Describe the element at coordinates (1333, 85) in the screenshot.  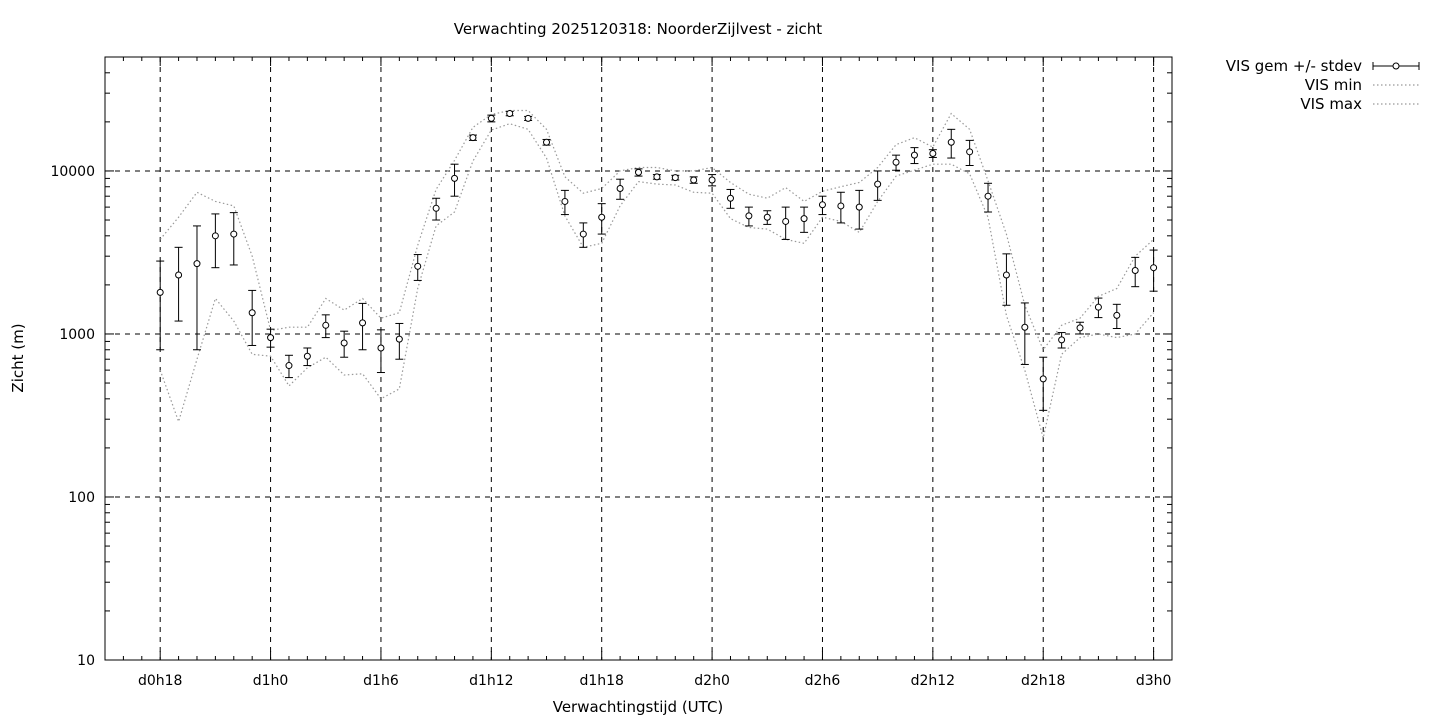
I see `legend-label: VIS min` at that location.